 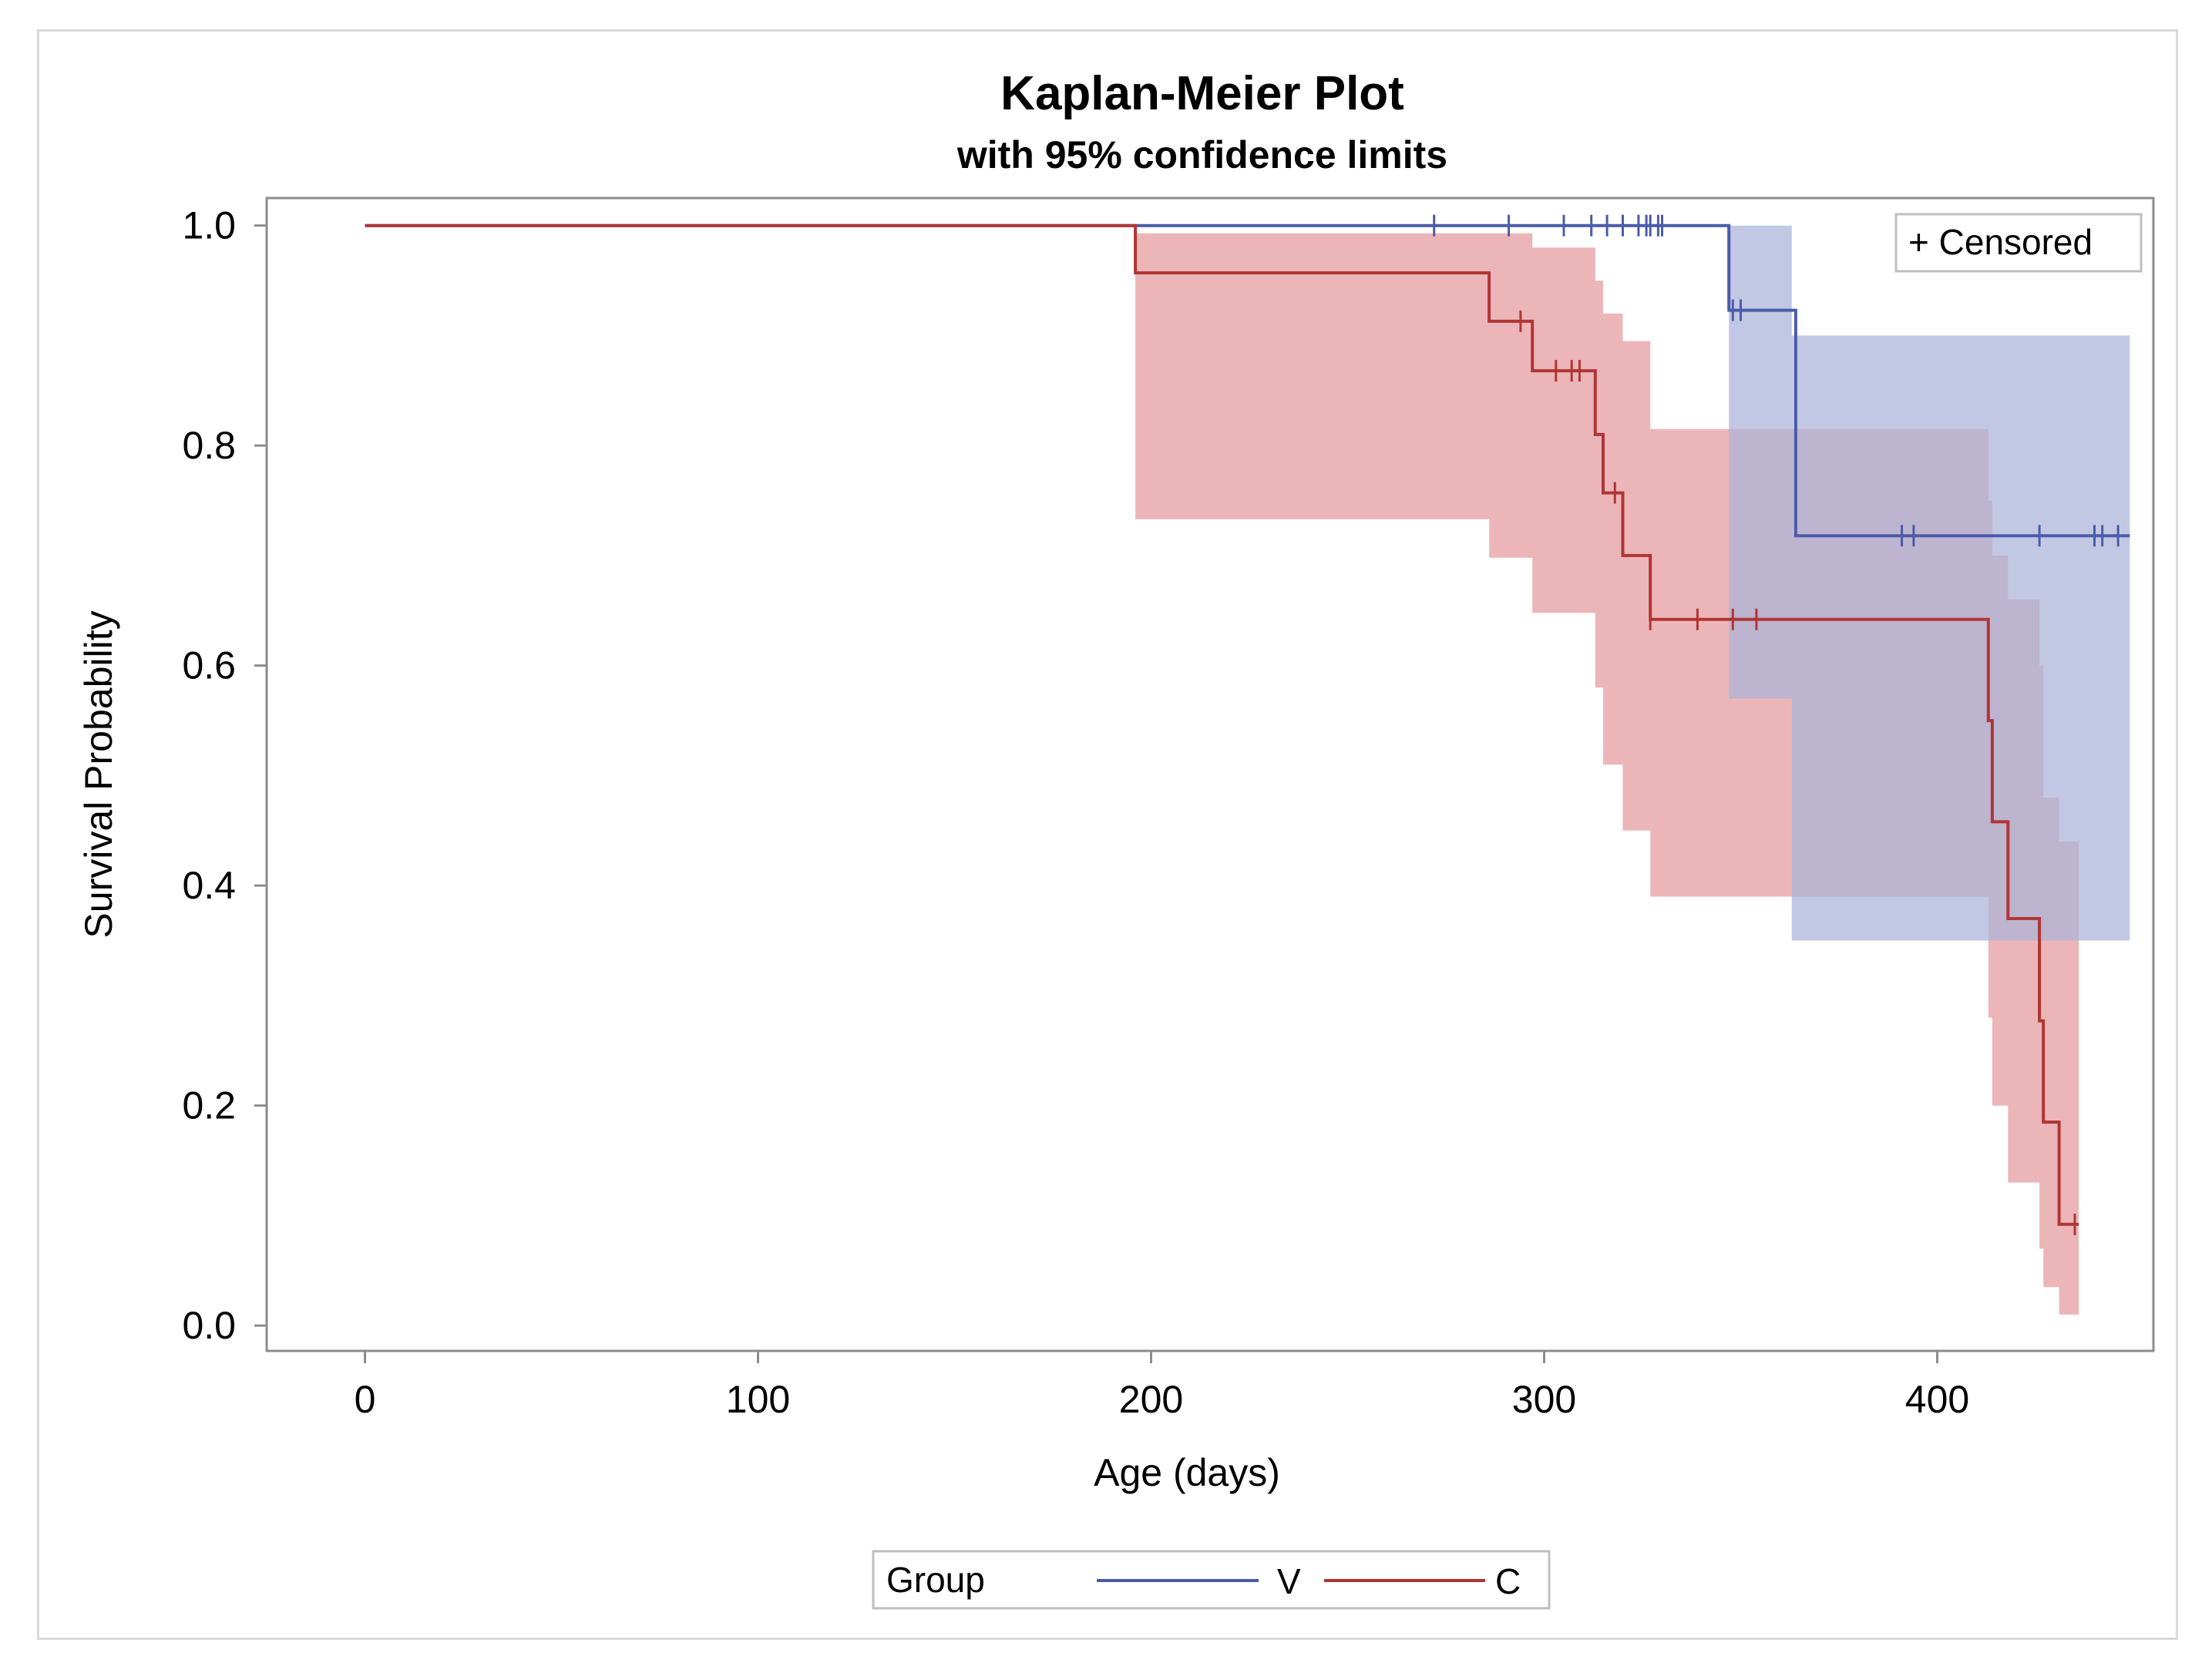 What do you see at coordinates (935, 1580) in the screenshot?
I see `legend-title: Group` at bounding box center [935, 1580].